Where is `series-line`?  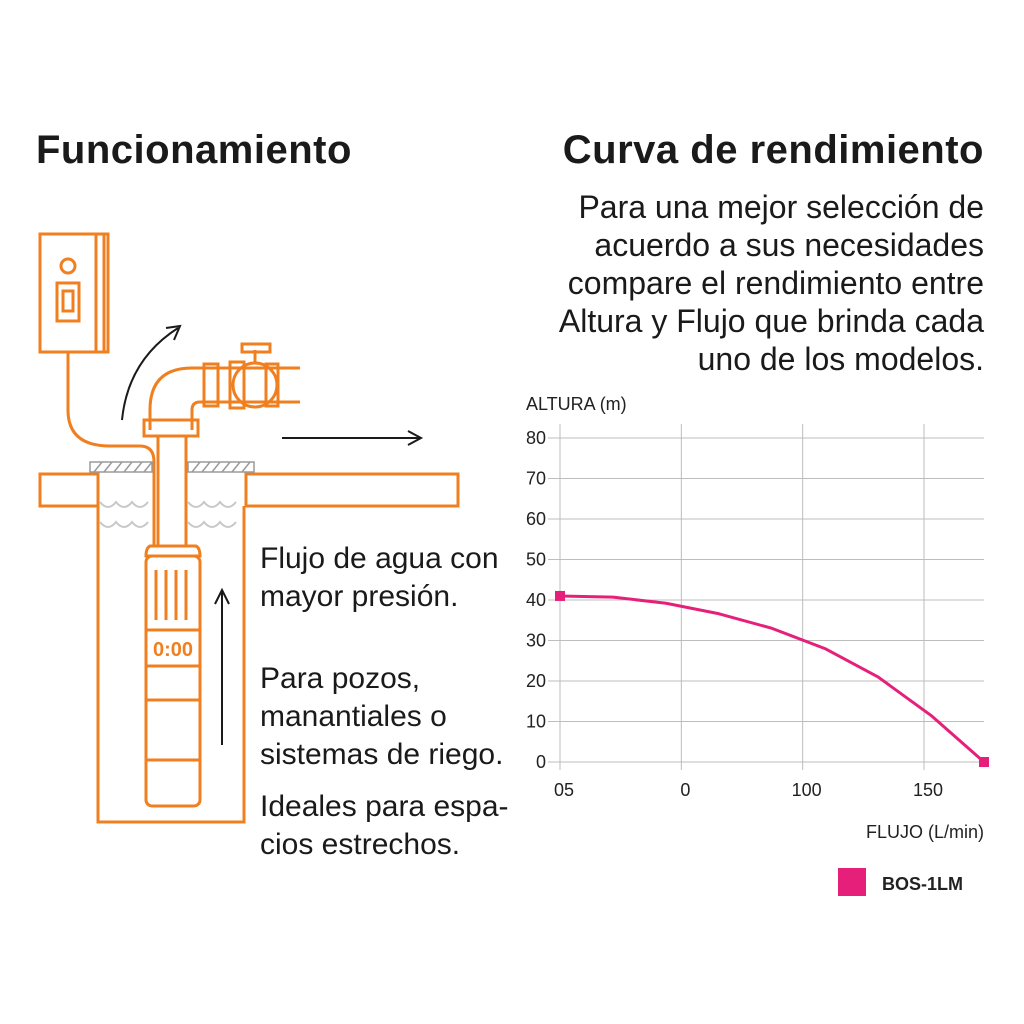
series-line is located at coordinates (772, 679).